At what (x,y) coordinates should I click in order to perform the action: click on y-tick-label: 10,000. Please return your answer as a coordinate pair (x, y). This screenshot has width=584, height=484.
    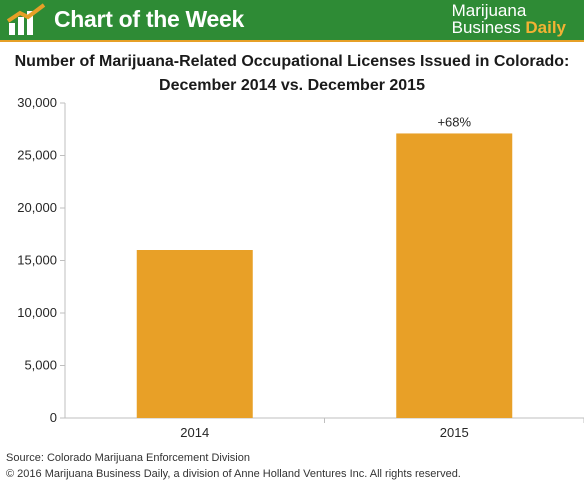
    Looking at the image, I should click on (37, 312).